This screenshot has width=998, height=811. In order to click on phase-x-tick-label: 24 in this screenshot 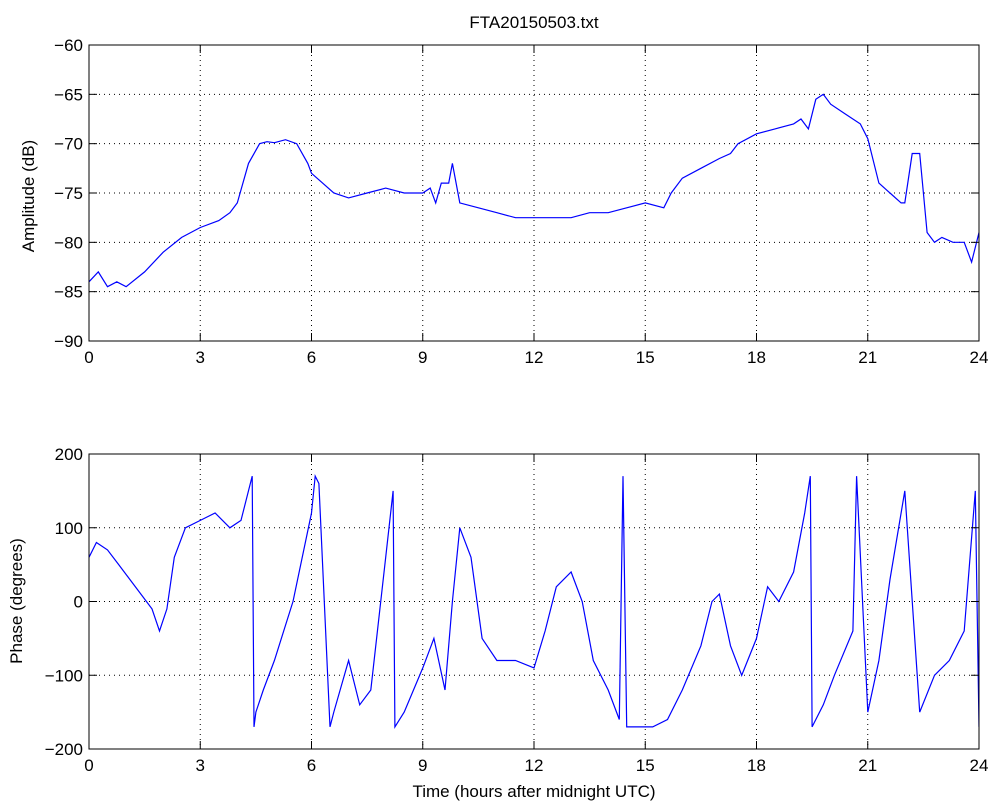, I will do `click(979, 765)`.